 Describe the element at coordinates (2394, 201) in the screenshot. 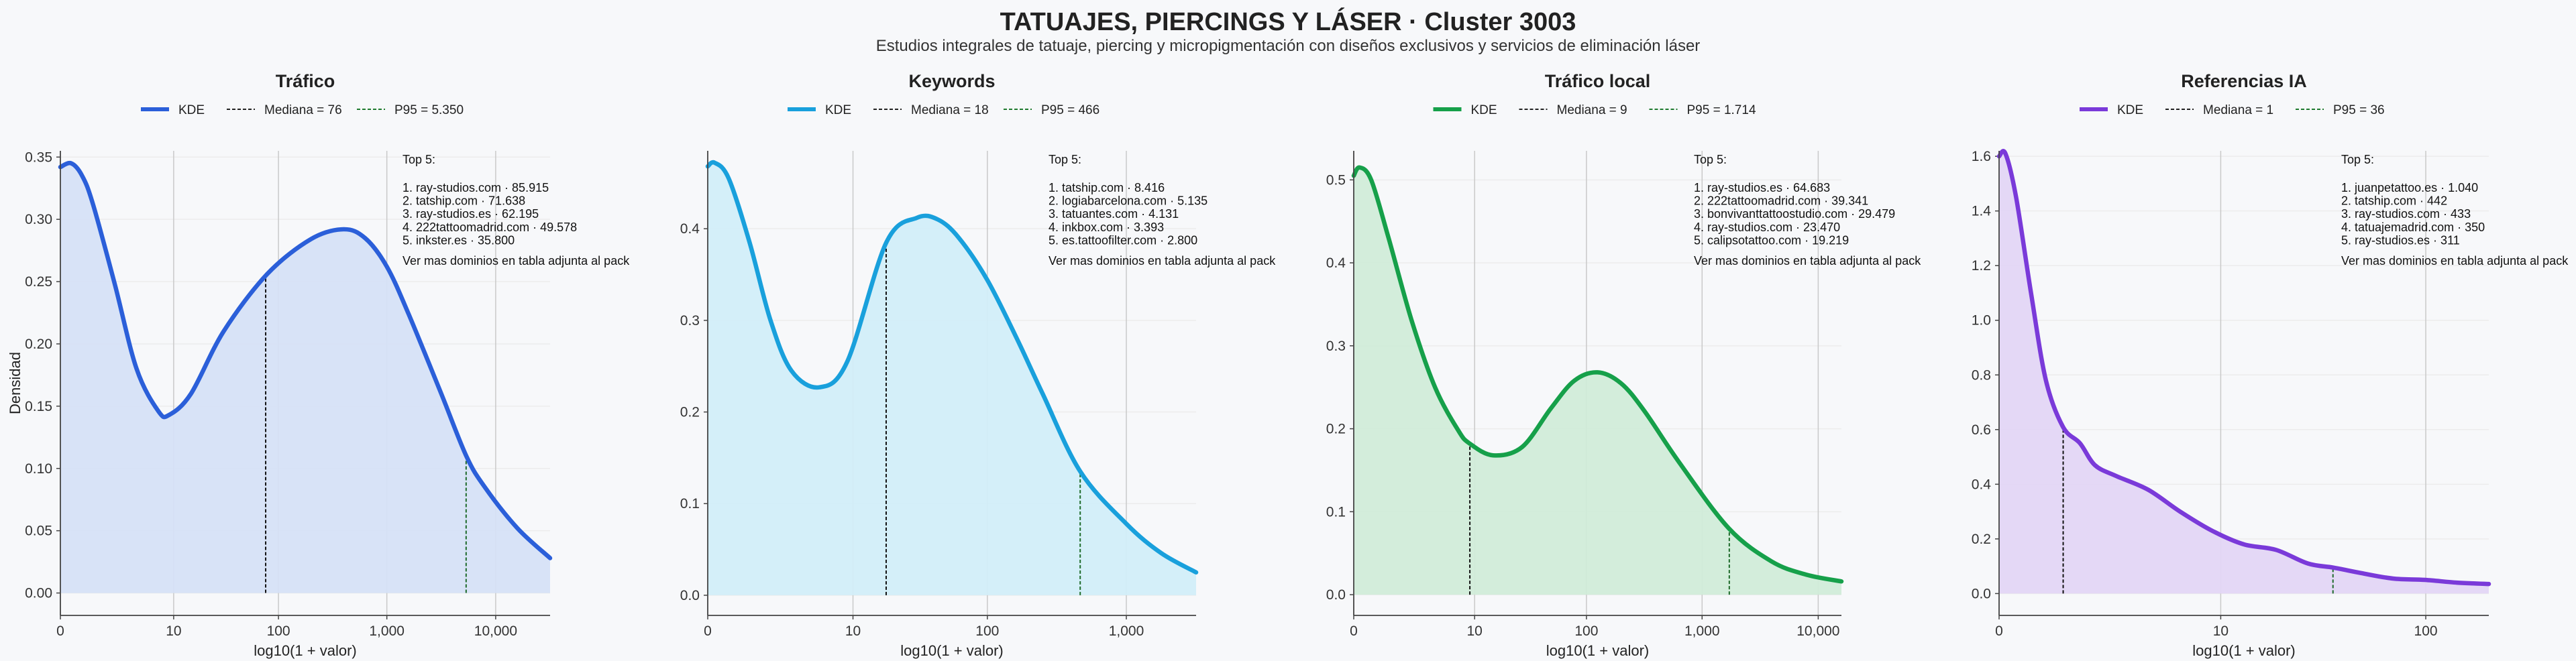

I see `top5-item: 2. tatship.com · 442` at that location.